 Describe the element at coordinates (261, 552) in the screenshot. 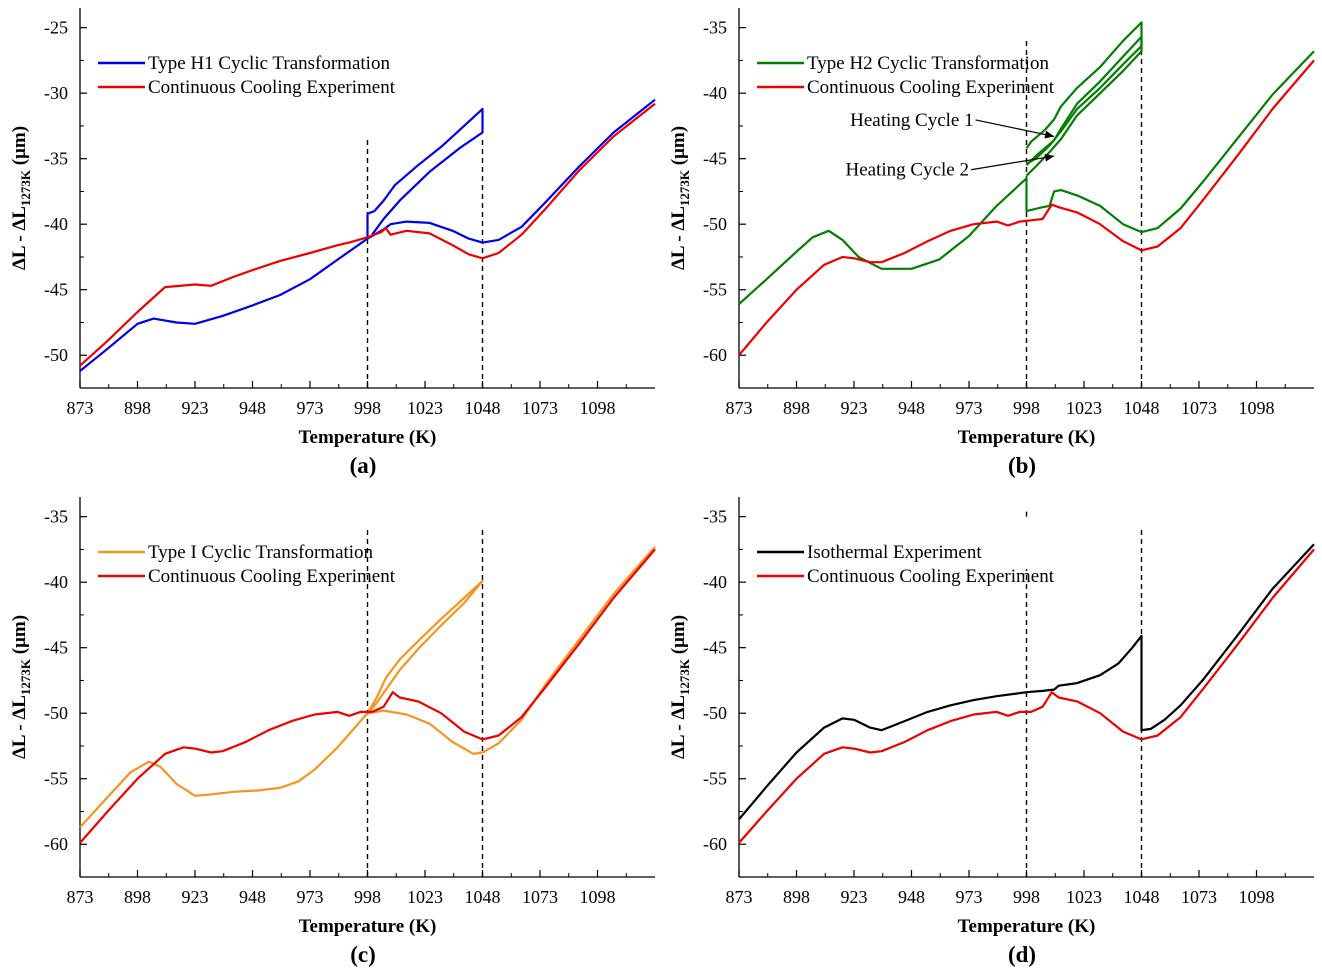

I see `legend-label: Type I Cyclic Transformation` at that location.